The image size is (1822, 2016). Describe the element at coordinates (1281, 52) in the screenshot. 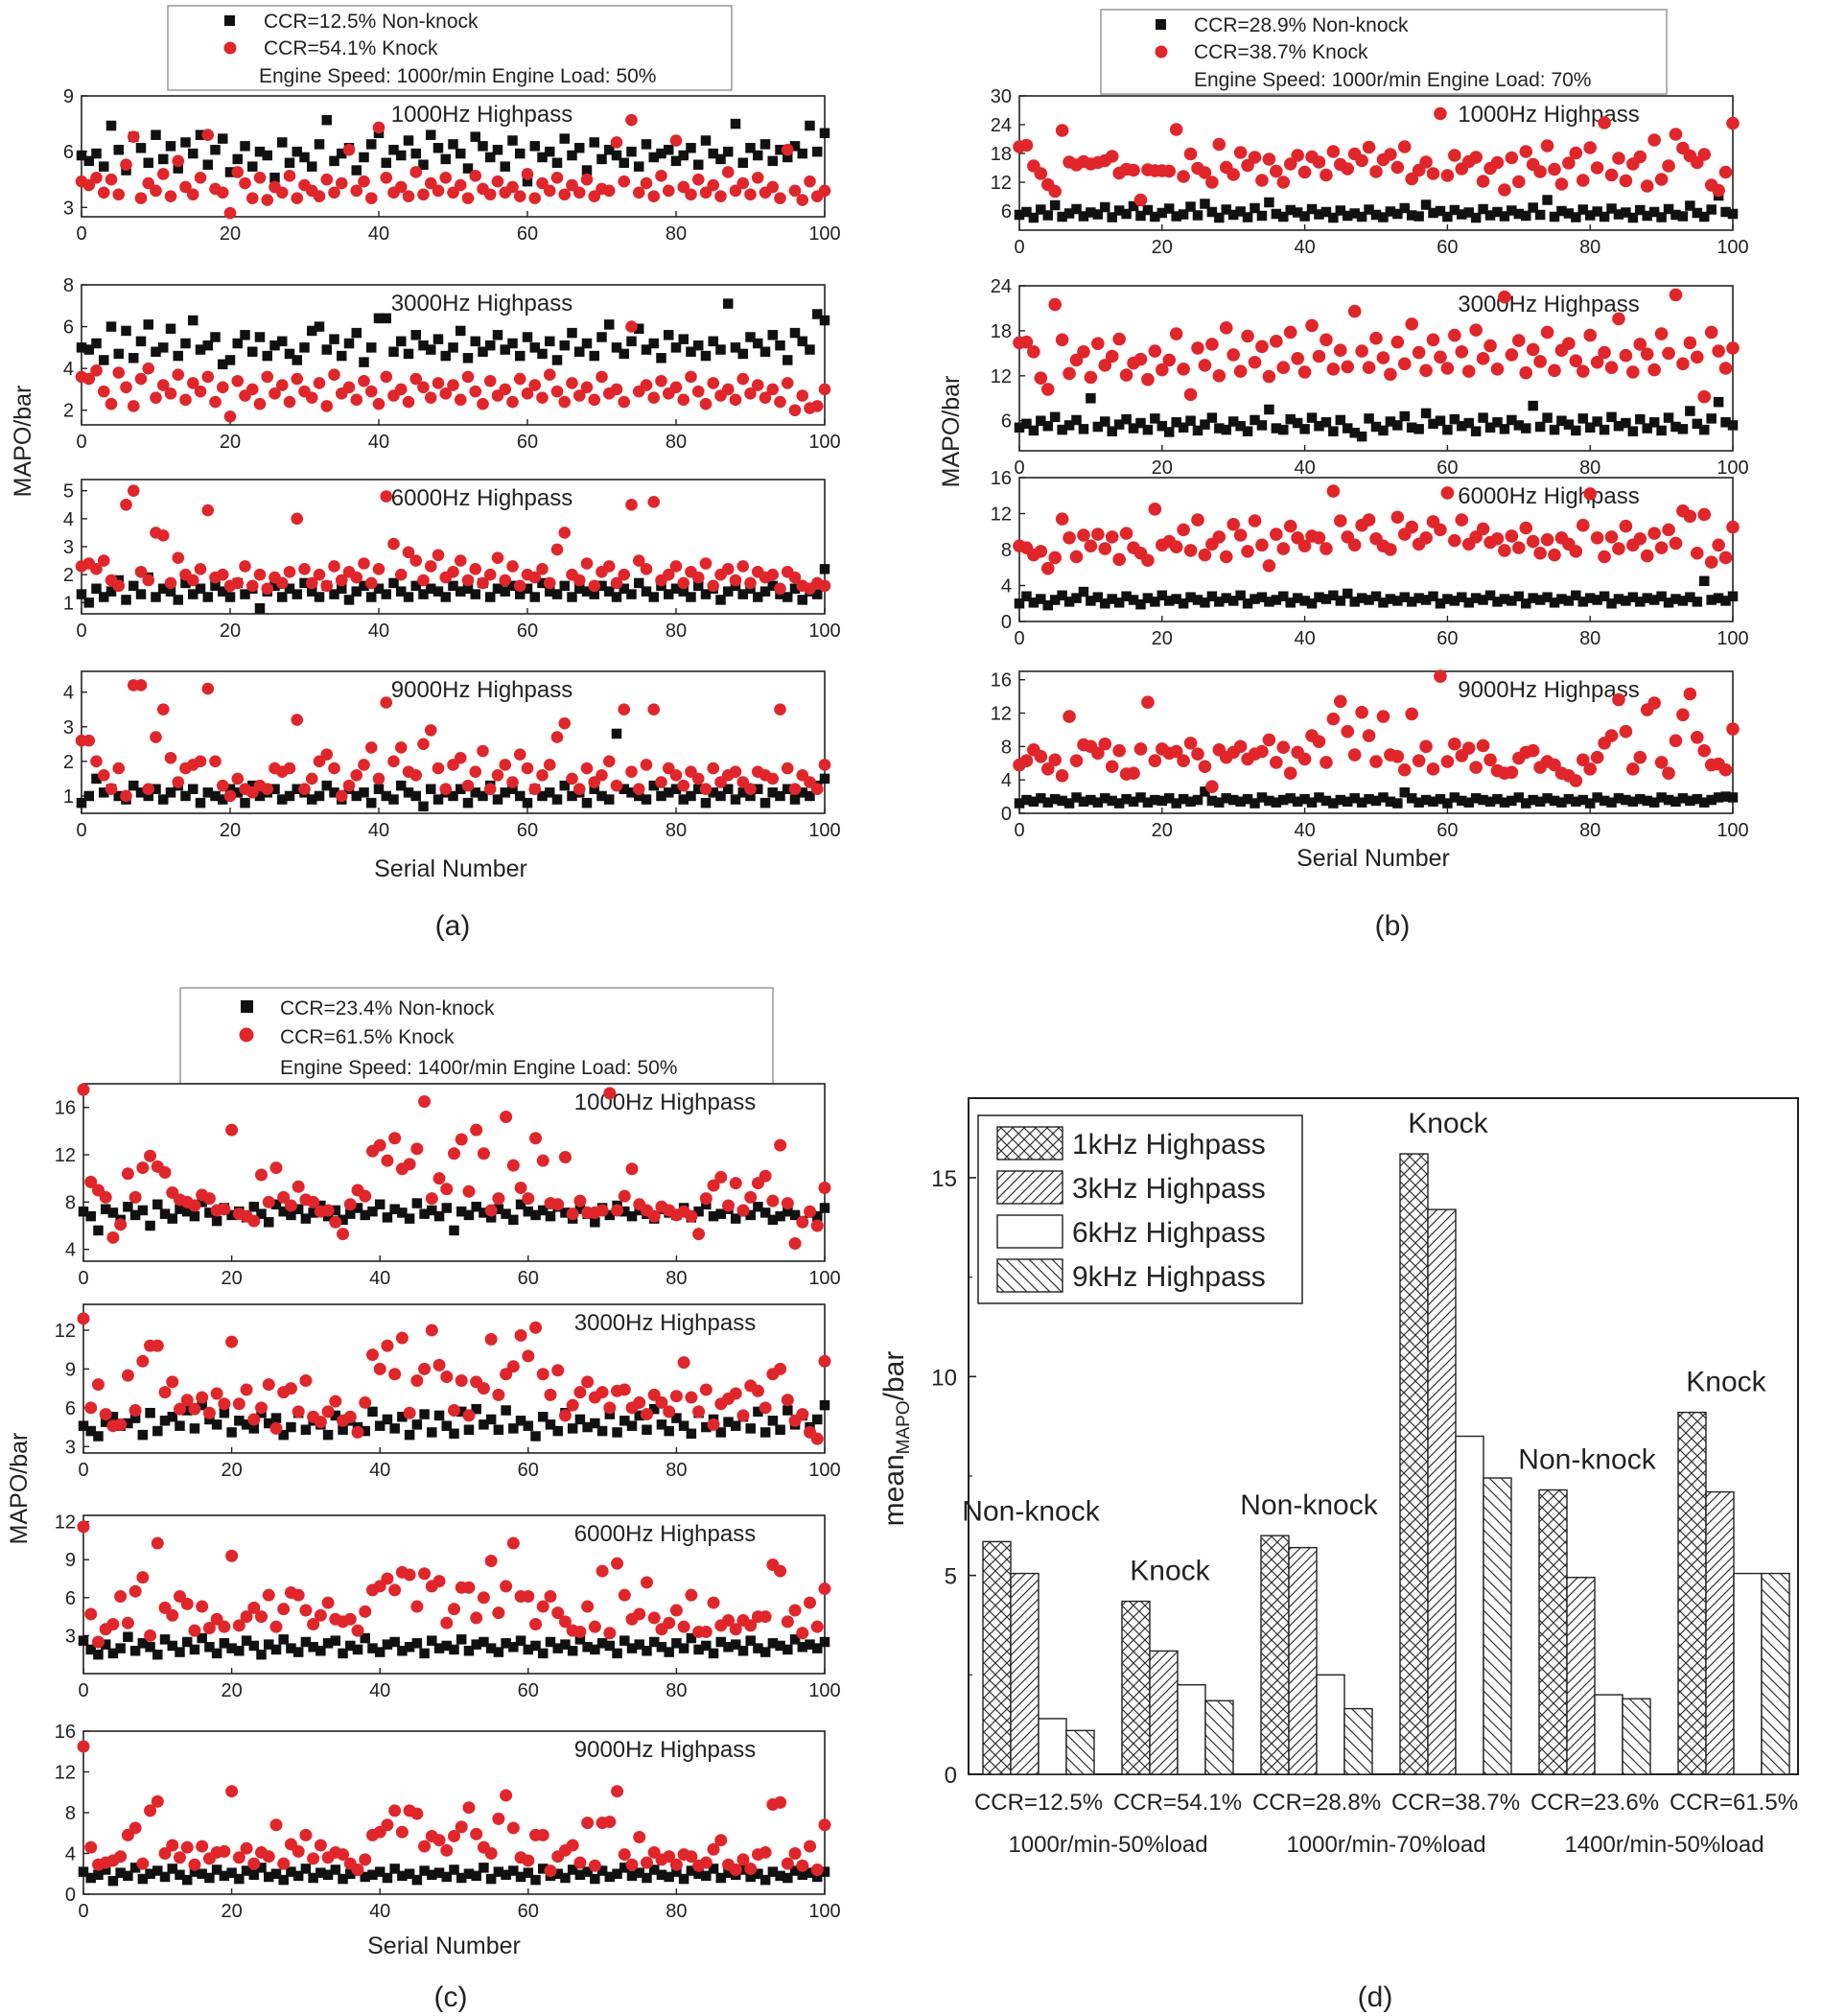

I see `legend-entry-knock: CCR=38.7% Knock` at that location.